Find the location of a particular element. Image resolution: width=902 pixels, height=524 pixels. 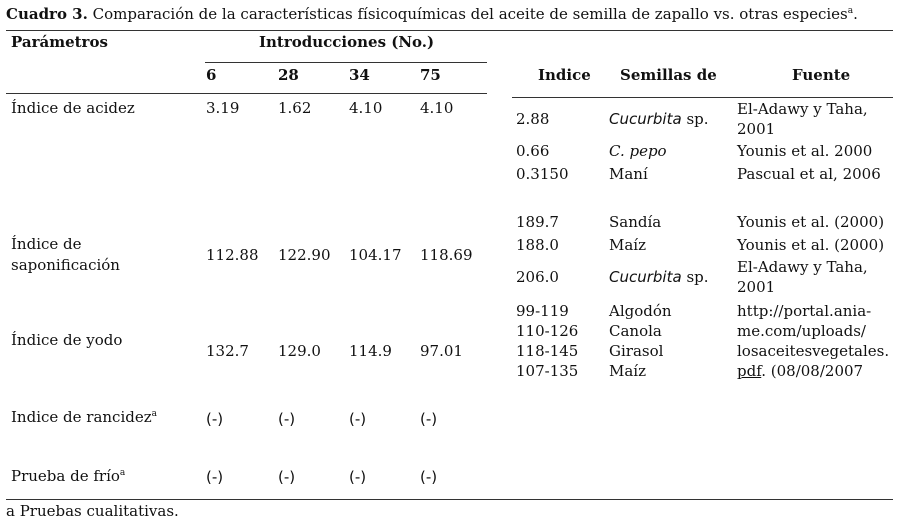

top-rule is located at coordinates (449, 30).